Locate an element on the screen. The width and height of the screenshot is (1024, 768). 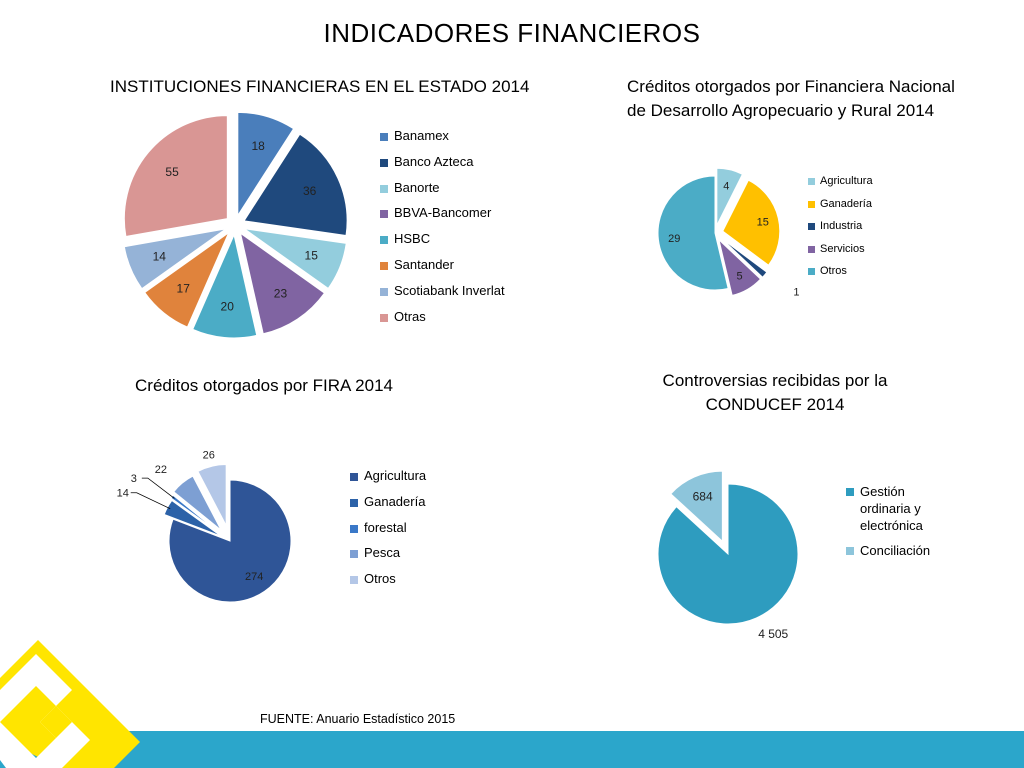
data-label-hsbc: 20 is located at coordinates (228, 307).